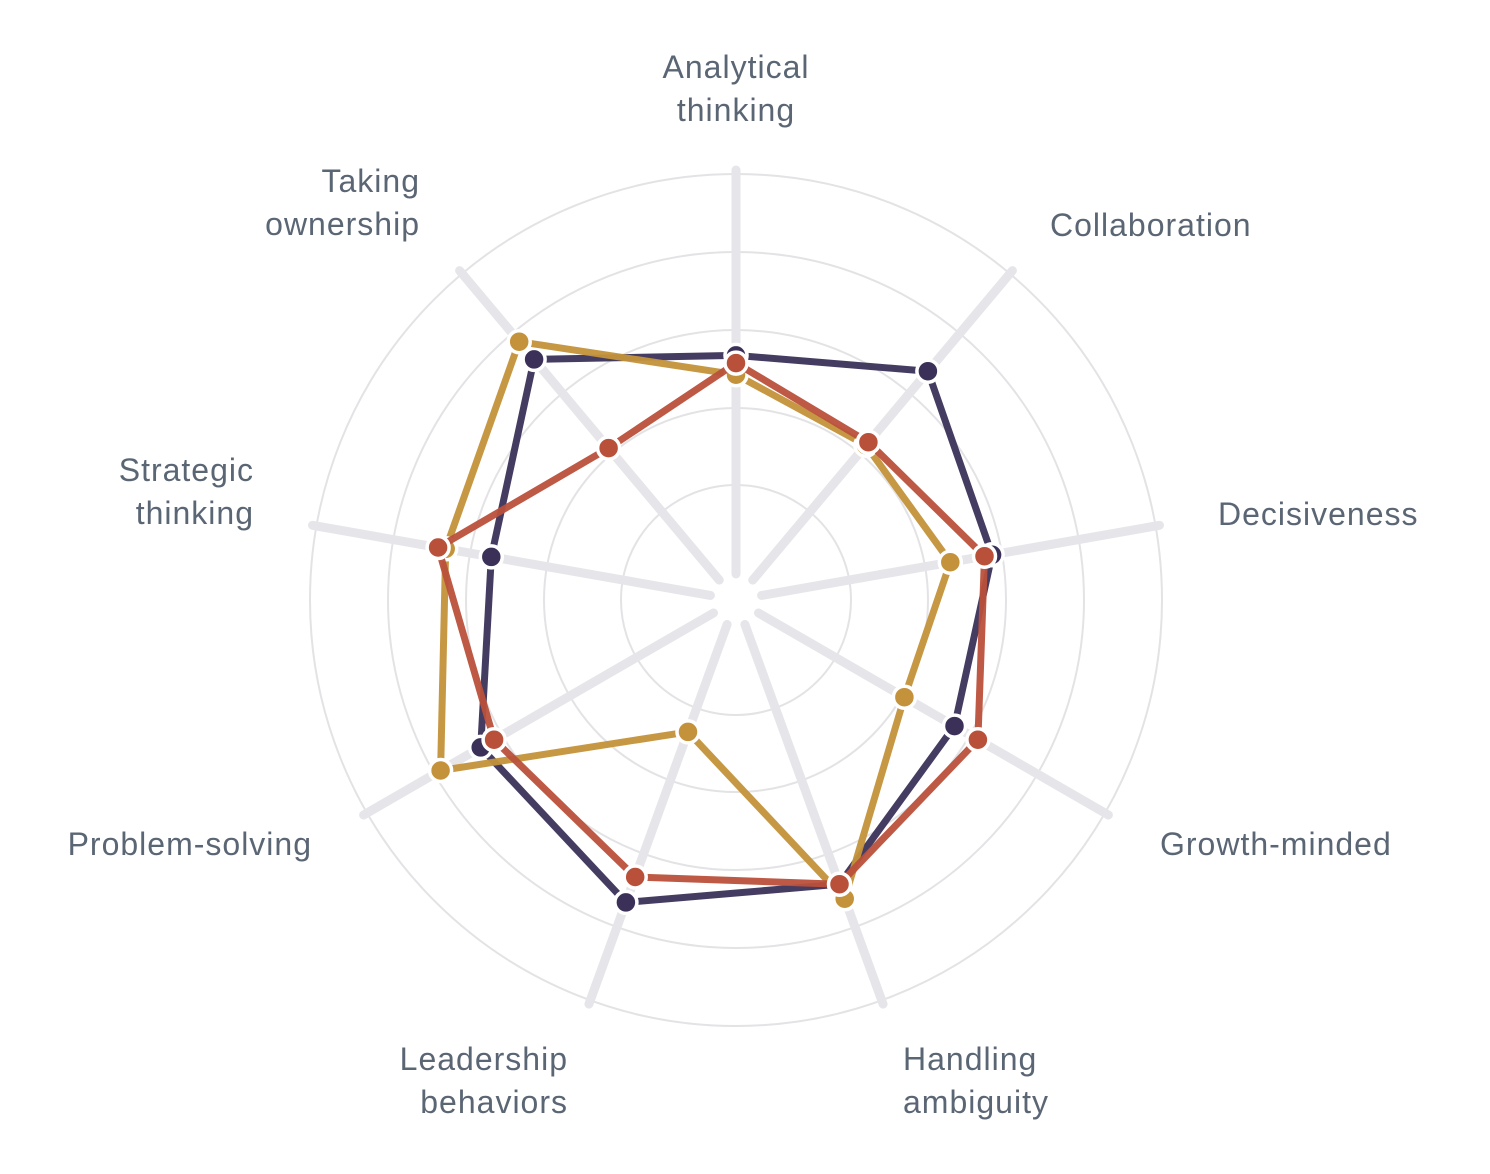 The width and height of the screenshot is (1490, 1174). Describe the element at coordinates (371, 181) in the screenshot. I see `axis-label-9-line-1: Taking` at that location.